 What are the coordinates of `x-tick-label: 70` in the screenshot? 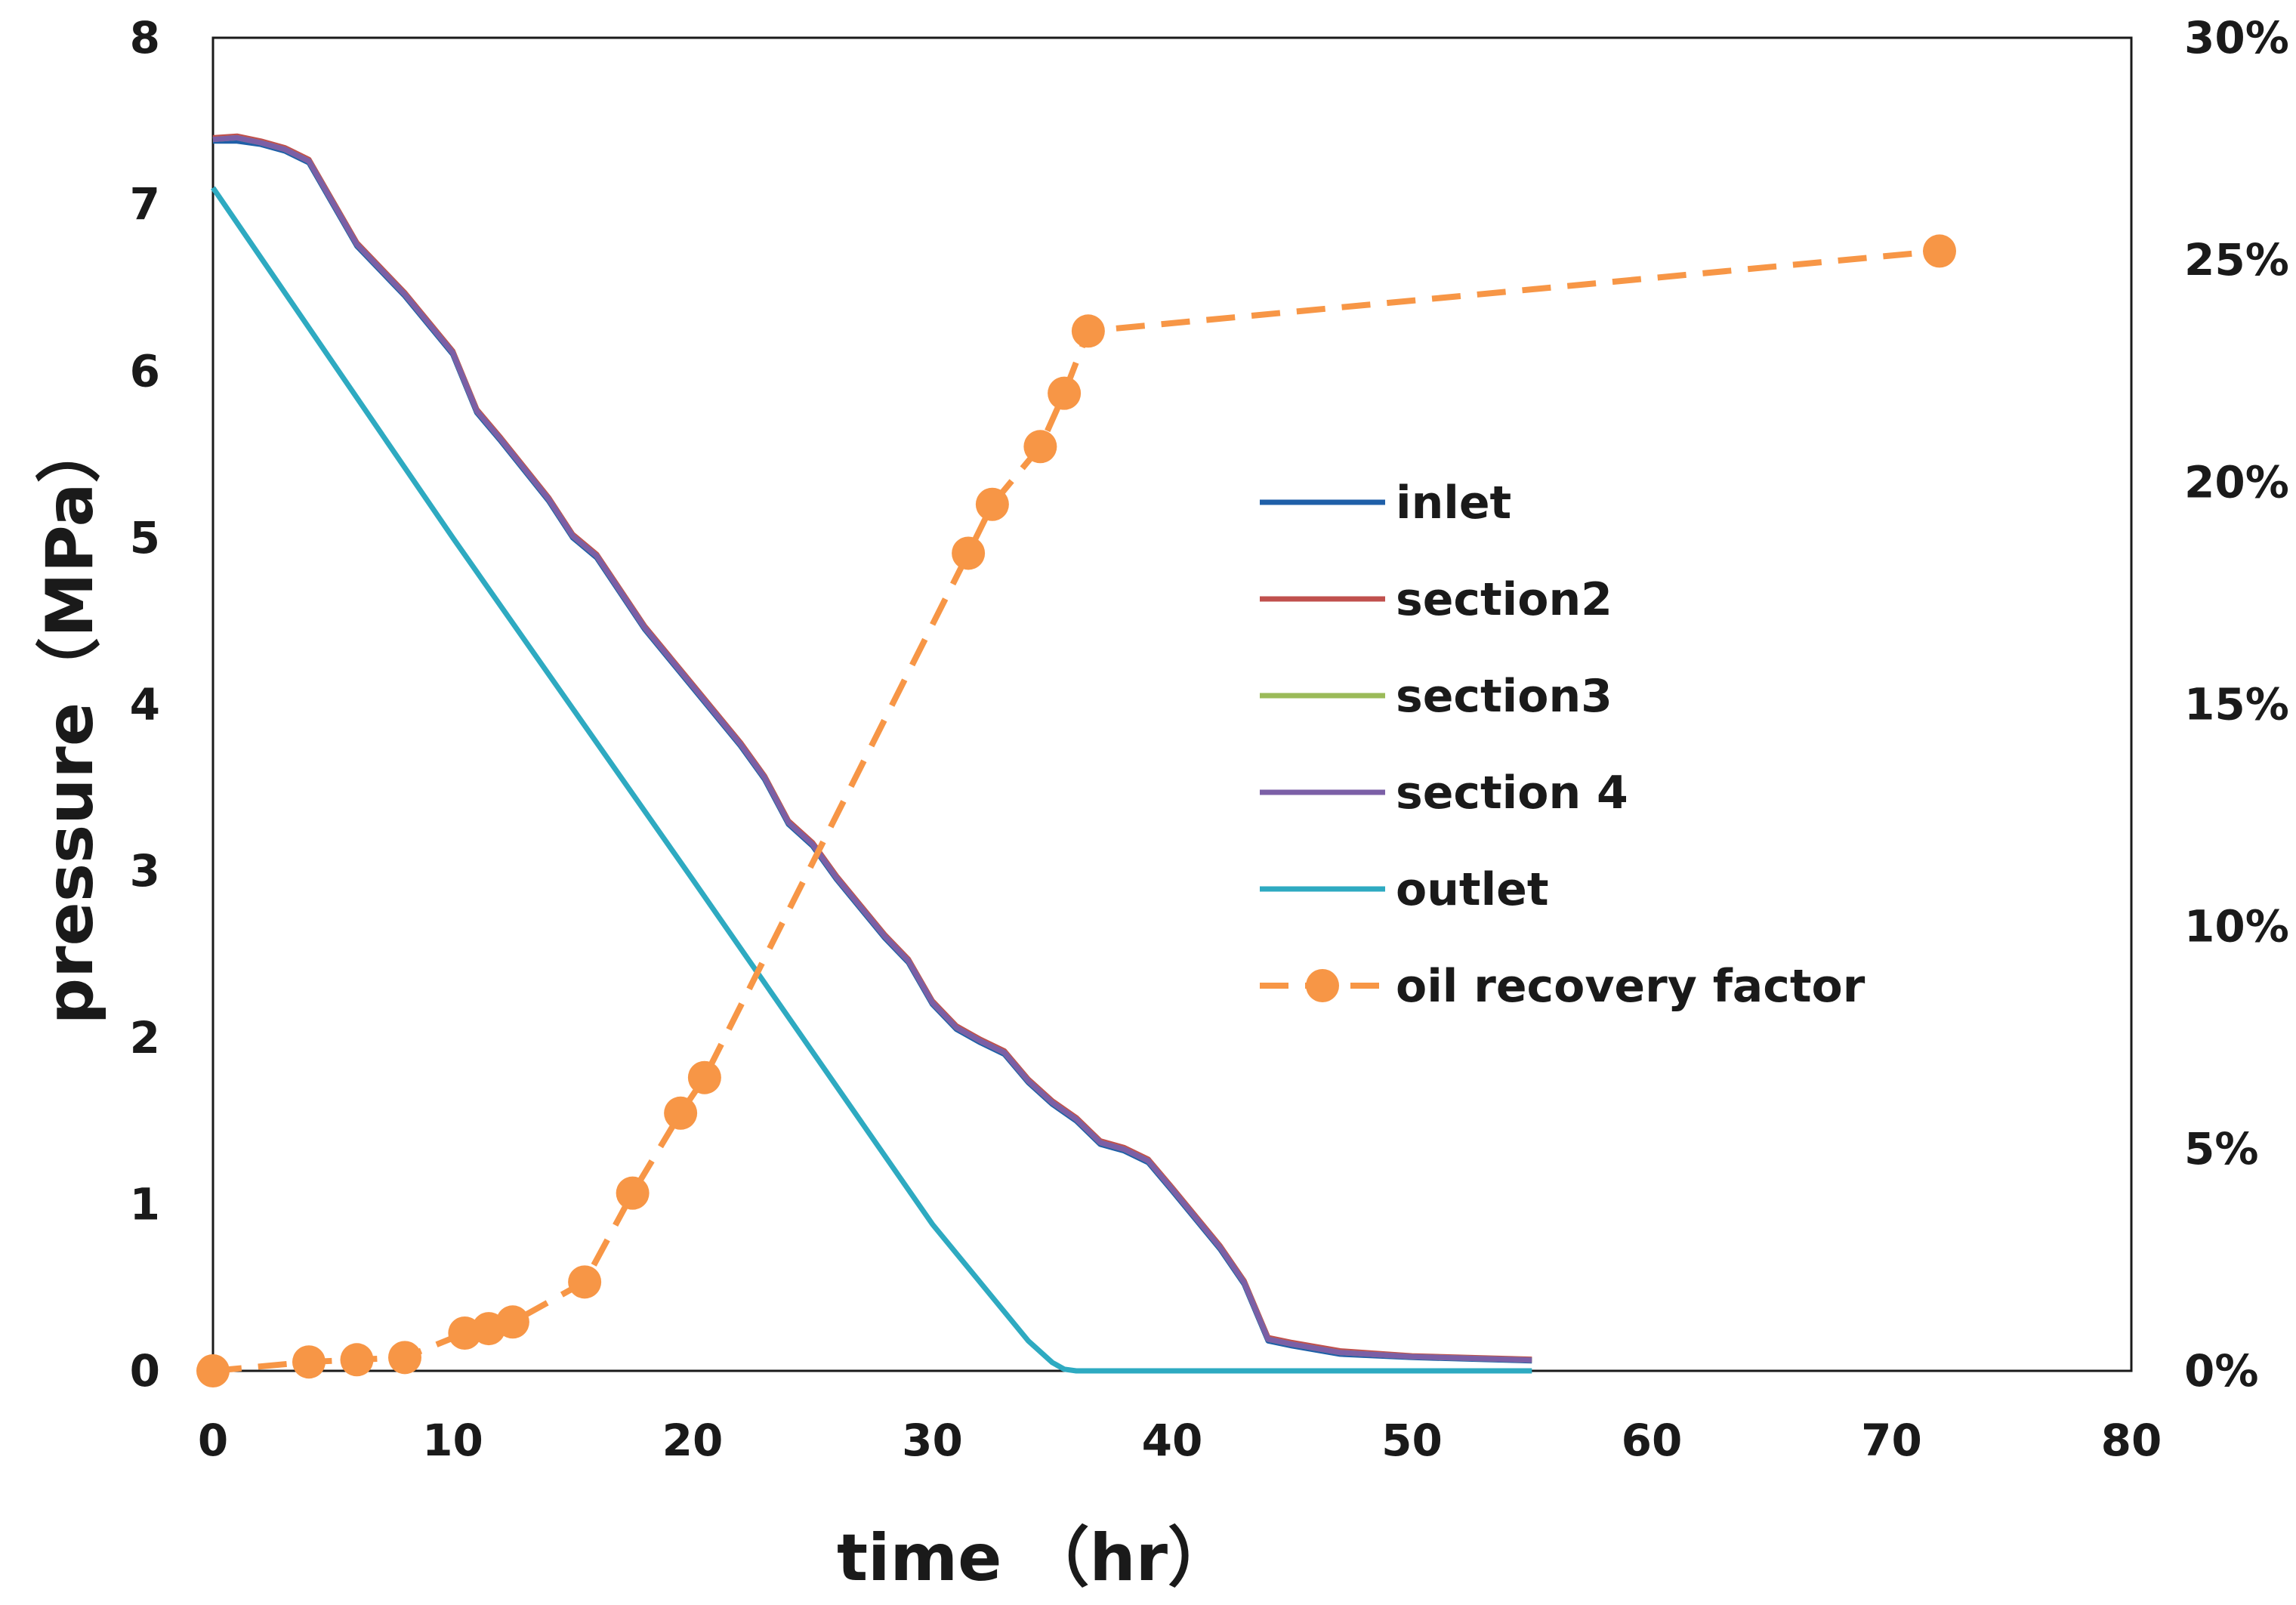 It's located at (1891, 1440).